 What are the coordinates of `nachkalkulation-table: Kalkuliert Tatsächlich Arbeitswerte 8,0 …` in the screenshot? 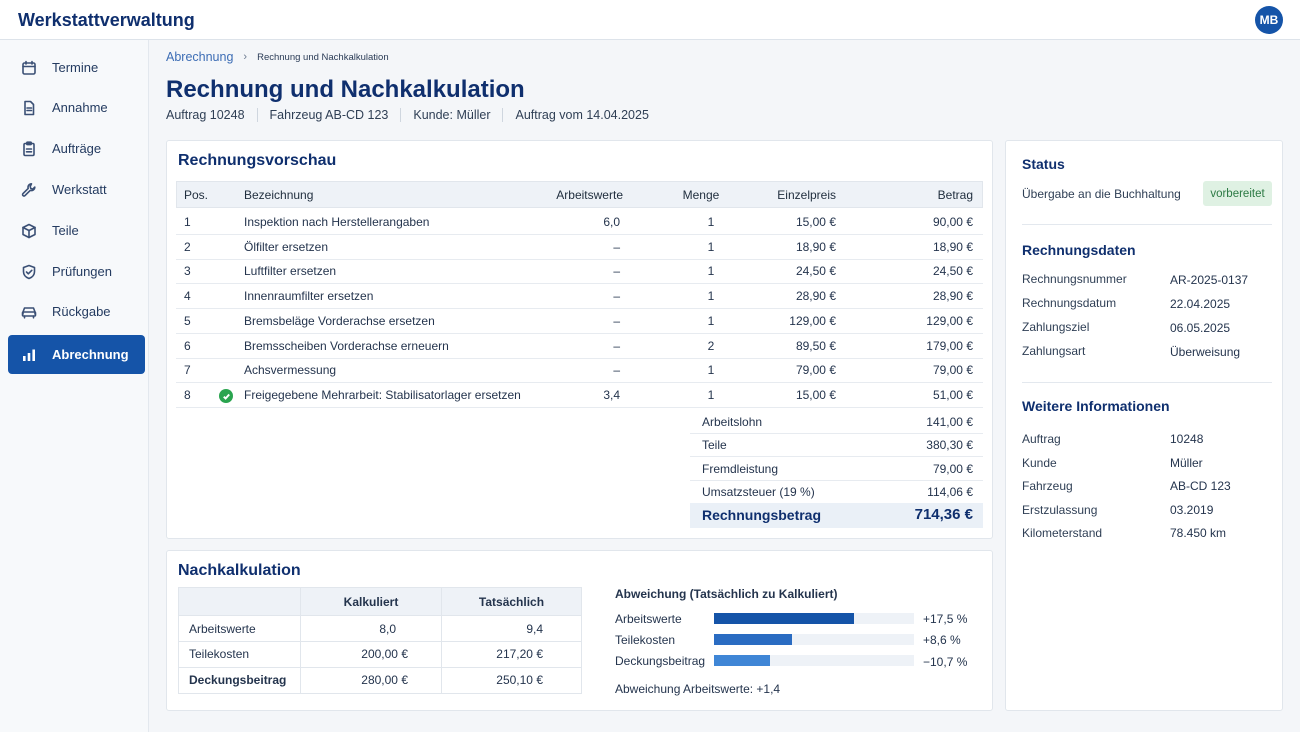 It's located at (380, 640).